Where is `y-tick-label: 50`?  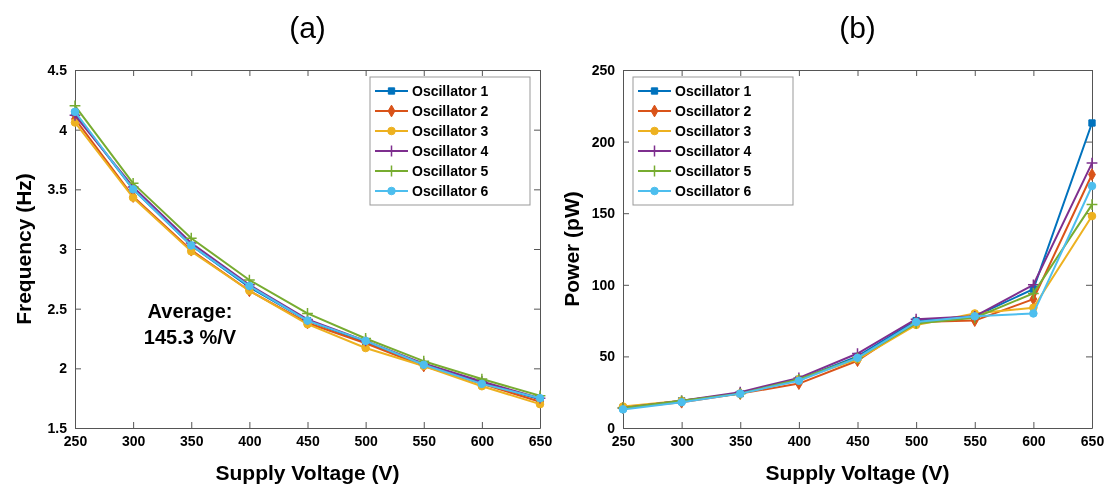 y-tick-label: 50 is located at coordinates (607, 356).